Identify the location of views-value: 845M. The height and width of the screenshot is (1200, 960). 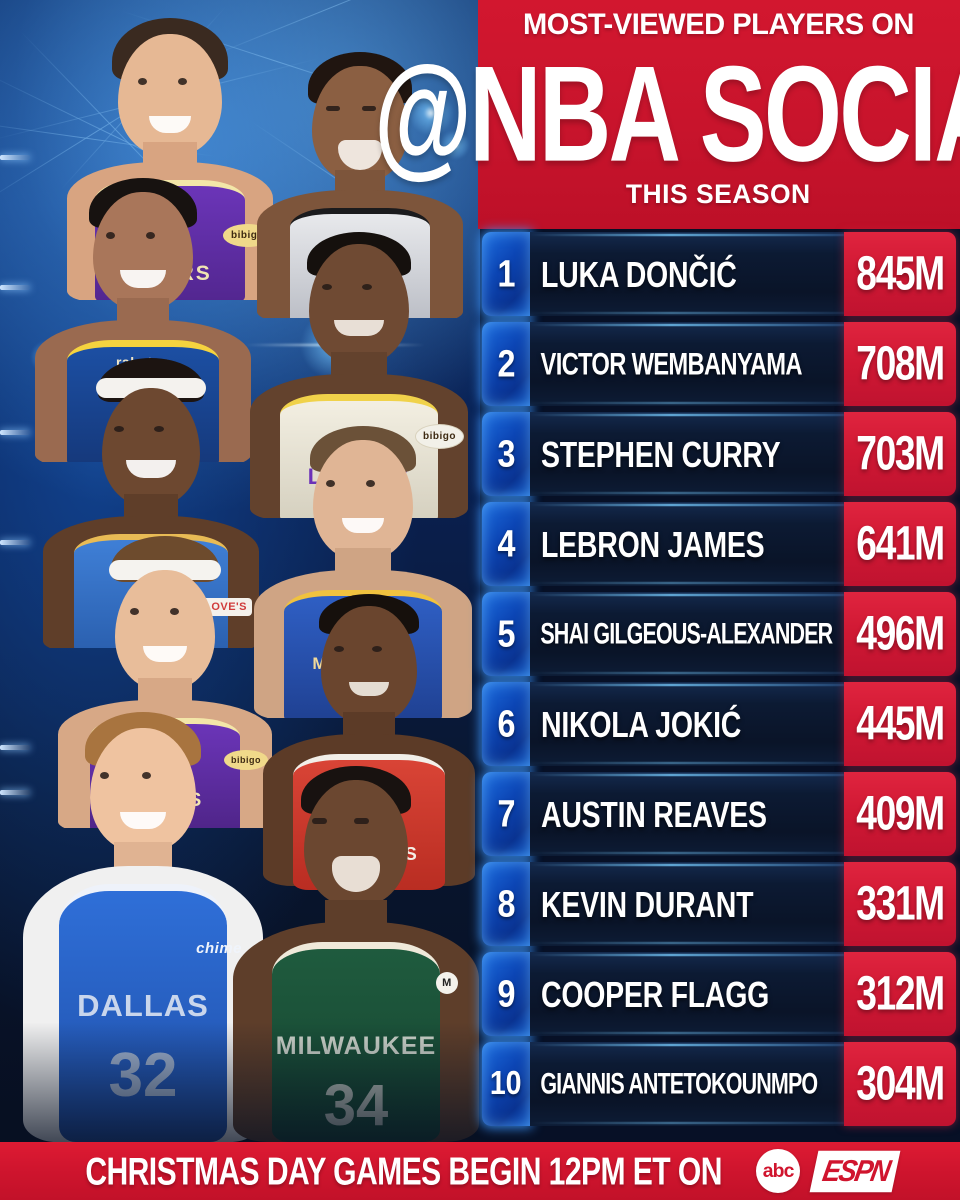
(900, 274).